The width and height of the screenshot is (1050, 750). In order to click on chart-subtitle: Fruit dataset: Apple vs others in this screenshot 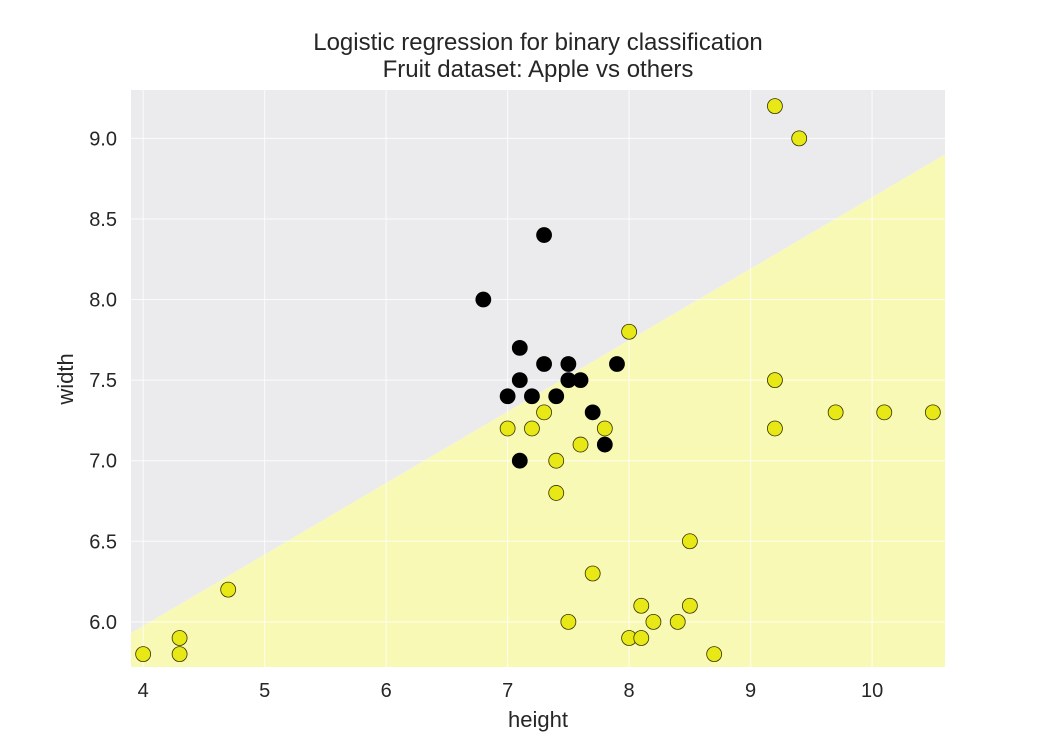, I will do `click(538, 69)`.